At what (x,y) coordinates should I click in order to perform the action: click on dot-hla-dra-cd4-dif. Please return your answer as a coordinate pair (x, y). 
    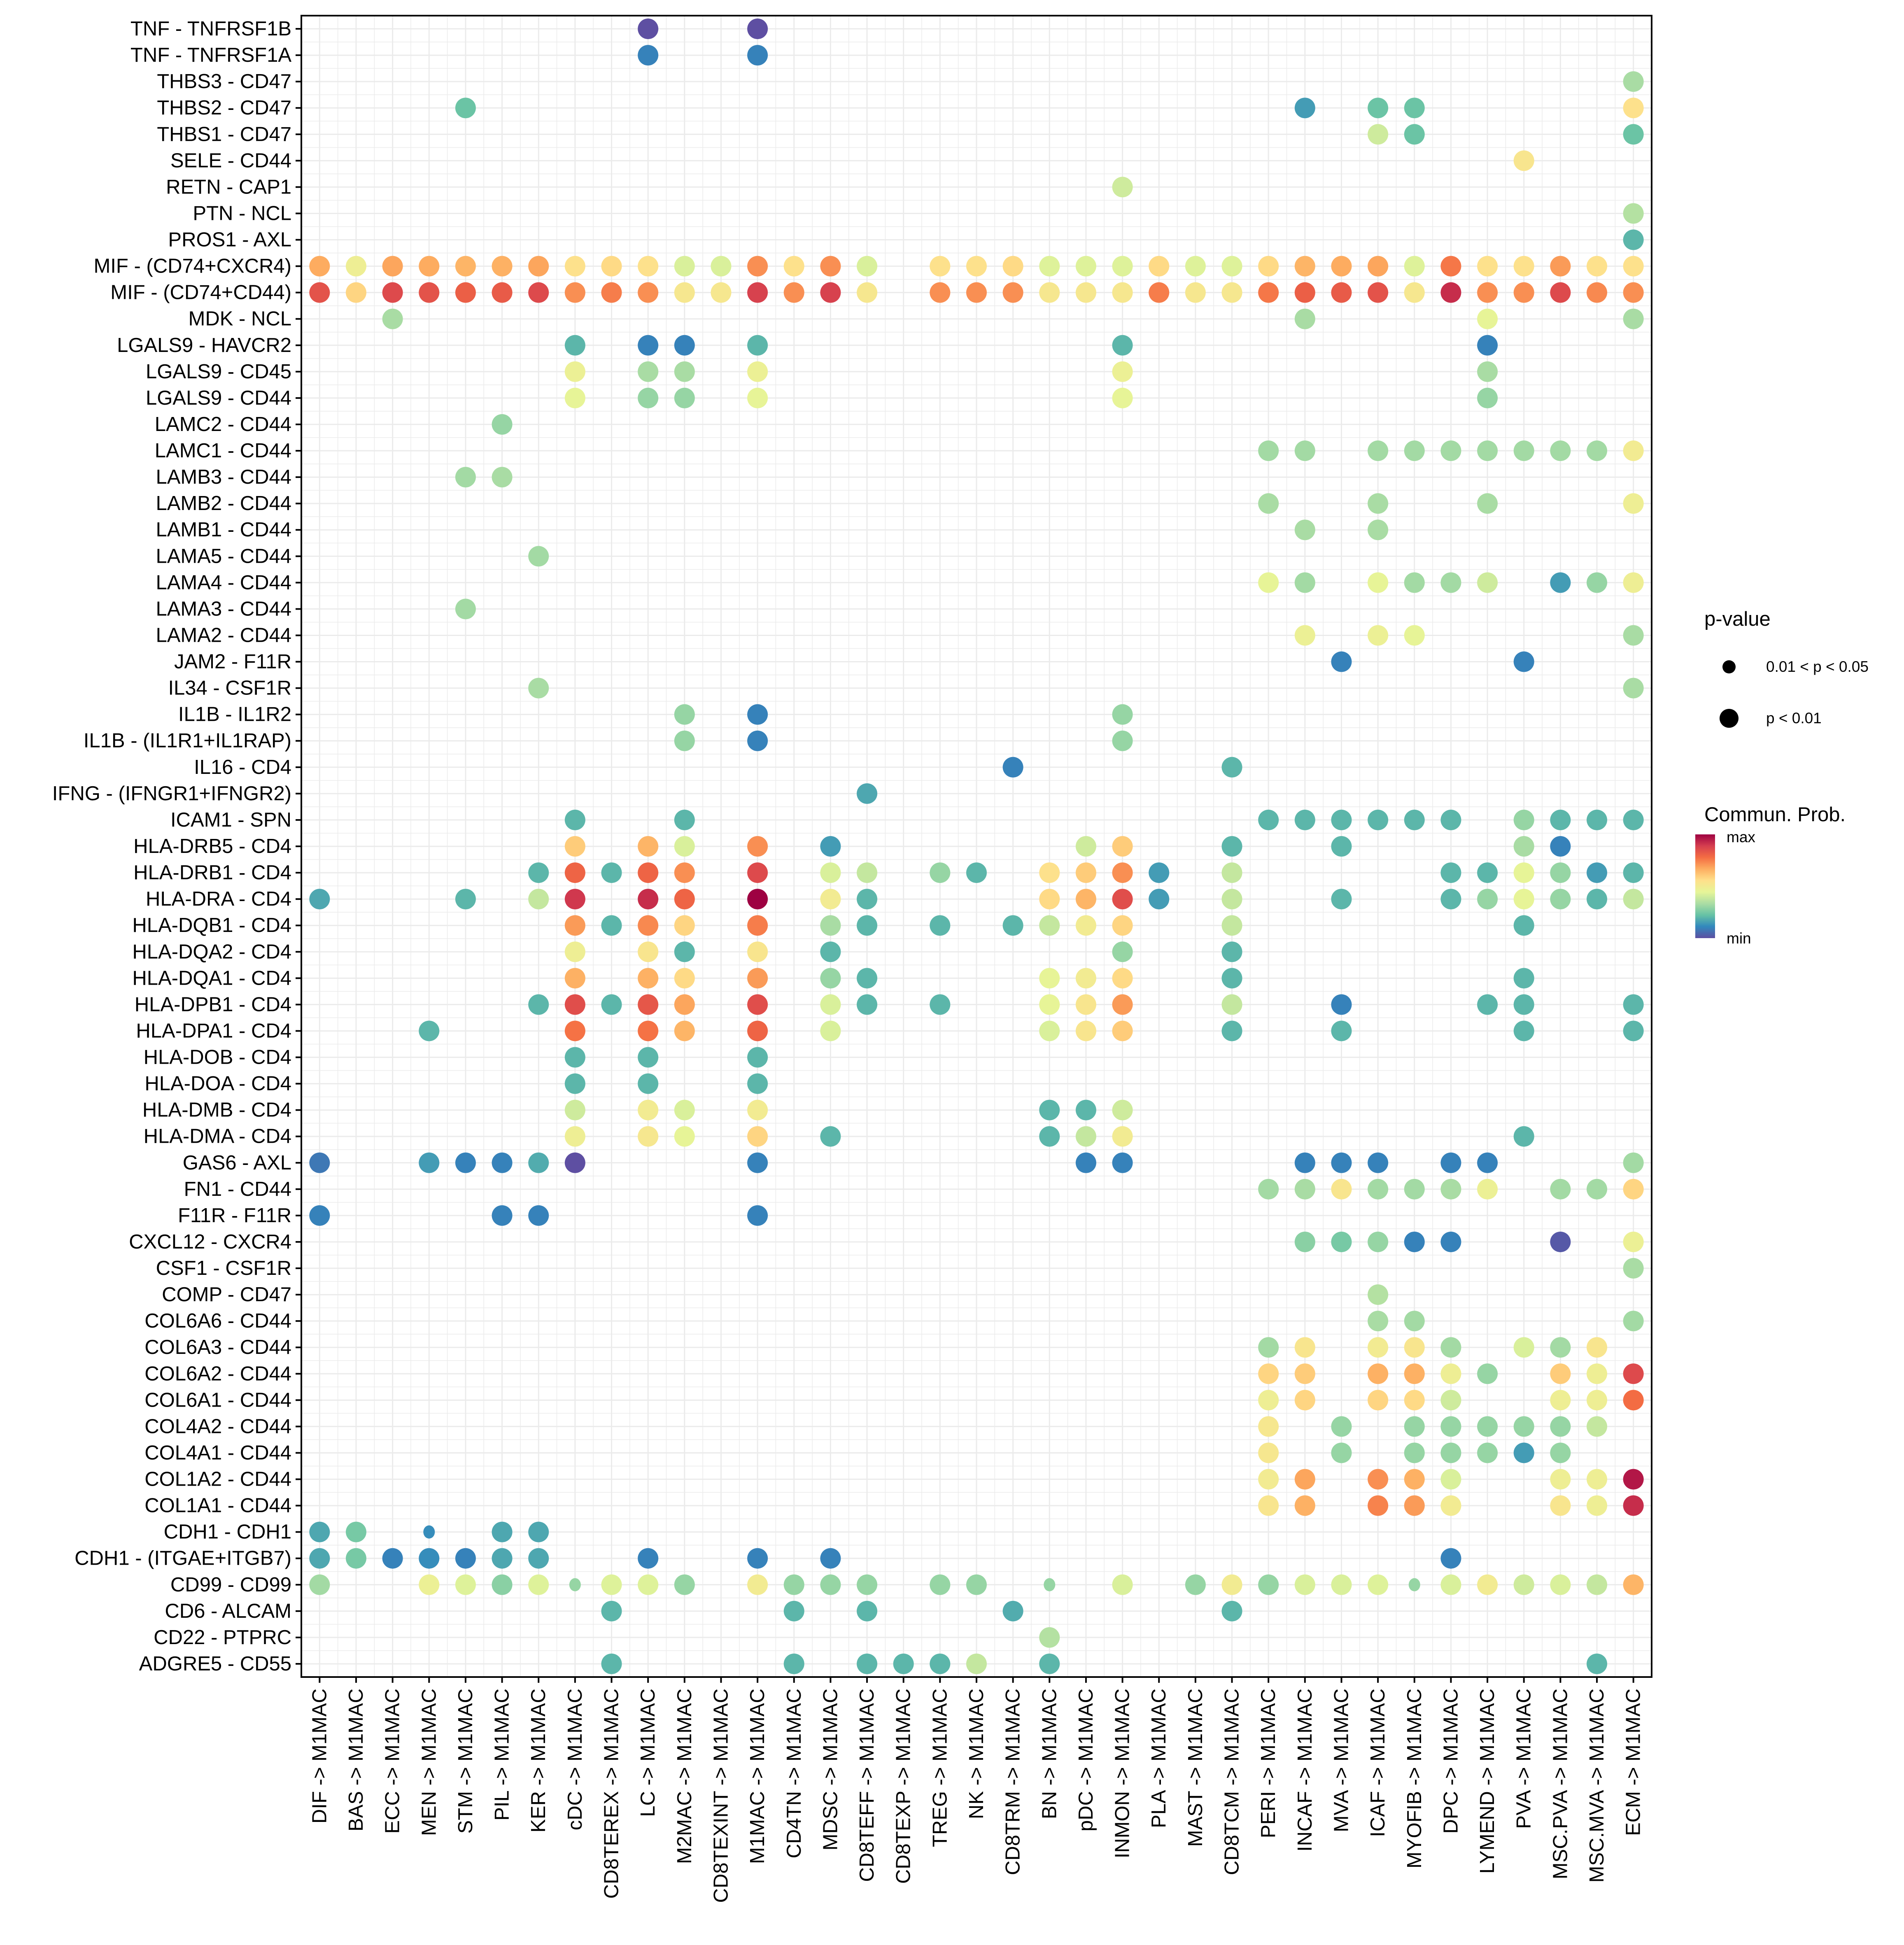
    Looking at the image, I should click on (320, 899).